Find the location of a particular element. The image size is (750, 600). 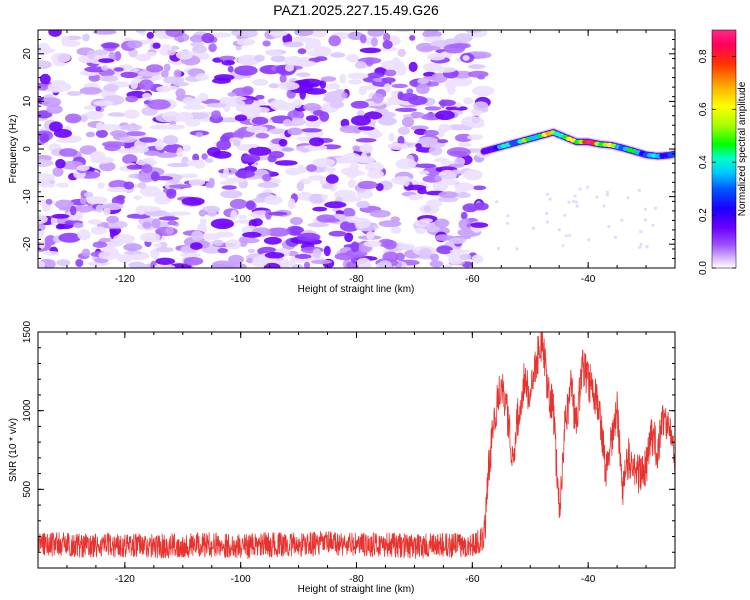

x-tick-label: -120 is located at coordinates (125, 279).